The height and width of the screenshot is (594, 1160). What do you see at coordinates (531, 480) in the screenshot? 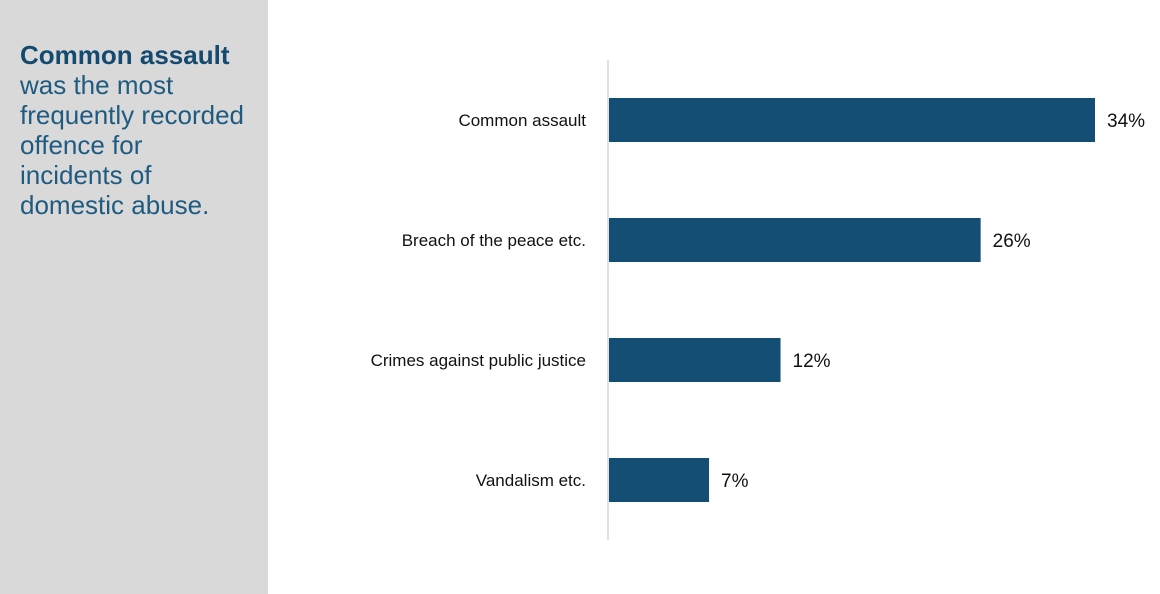
I see `category-label-3: Vandalism etc.` at bounding box center [531, 480].